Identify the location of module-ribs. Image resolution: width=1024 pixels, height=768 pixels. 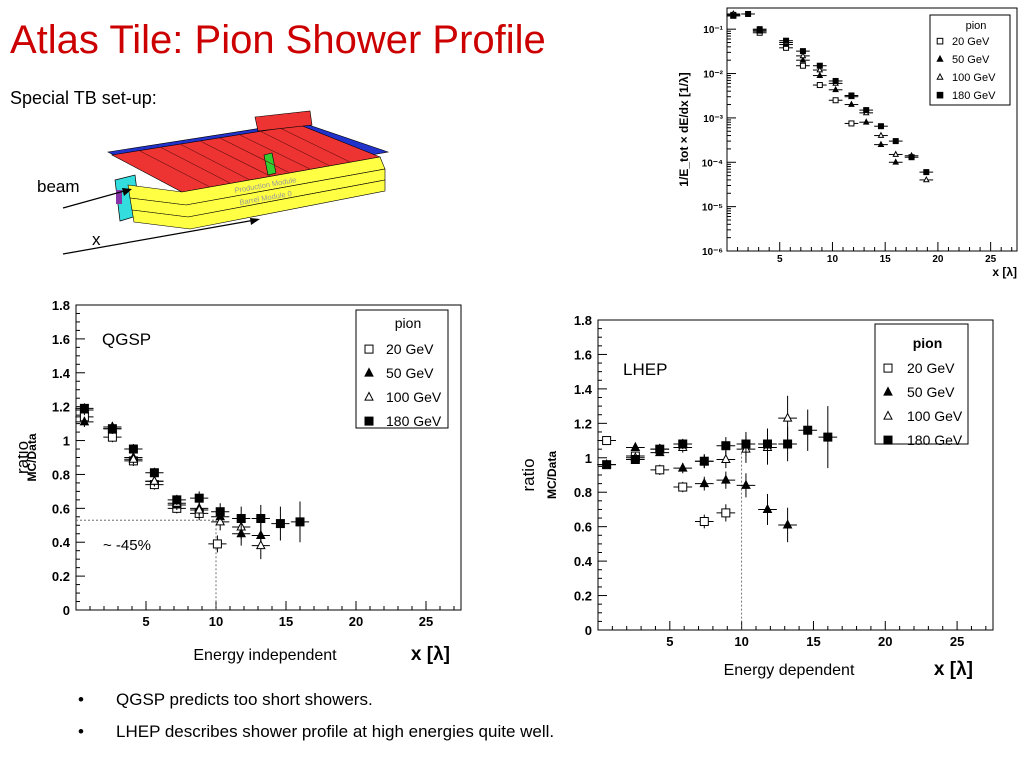
(245, 157).